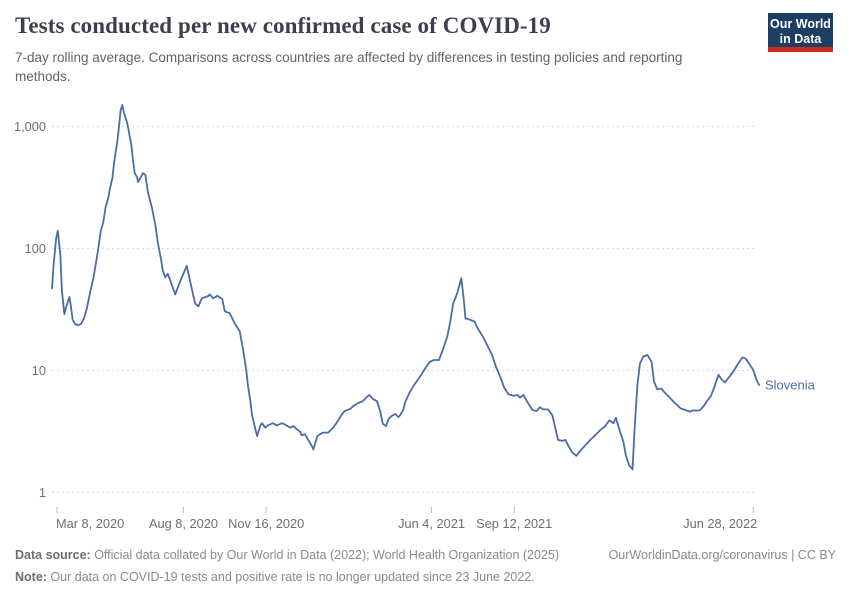 The height and width of the screenshot is (600, 850). I want to click on owid-logo-line1: Our World, so click(800, 24).